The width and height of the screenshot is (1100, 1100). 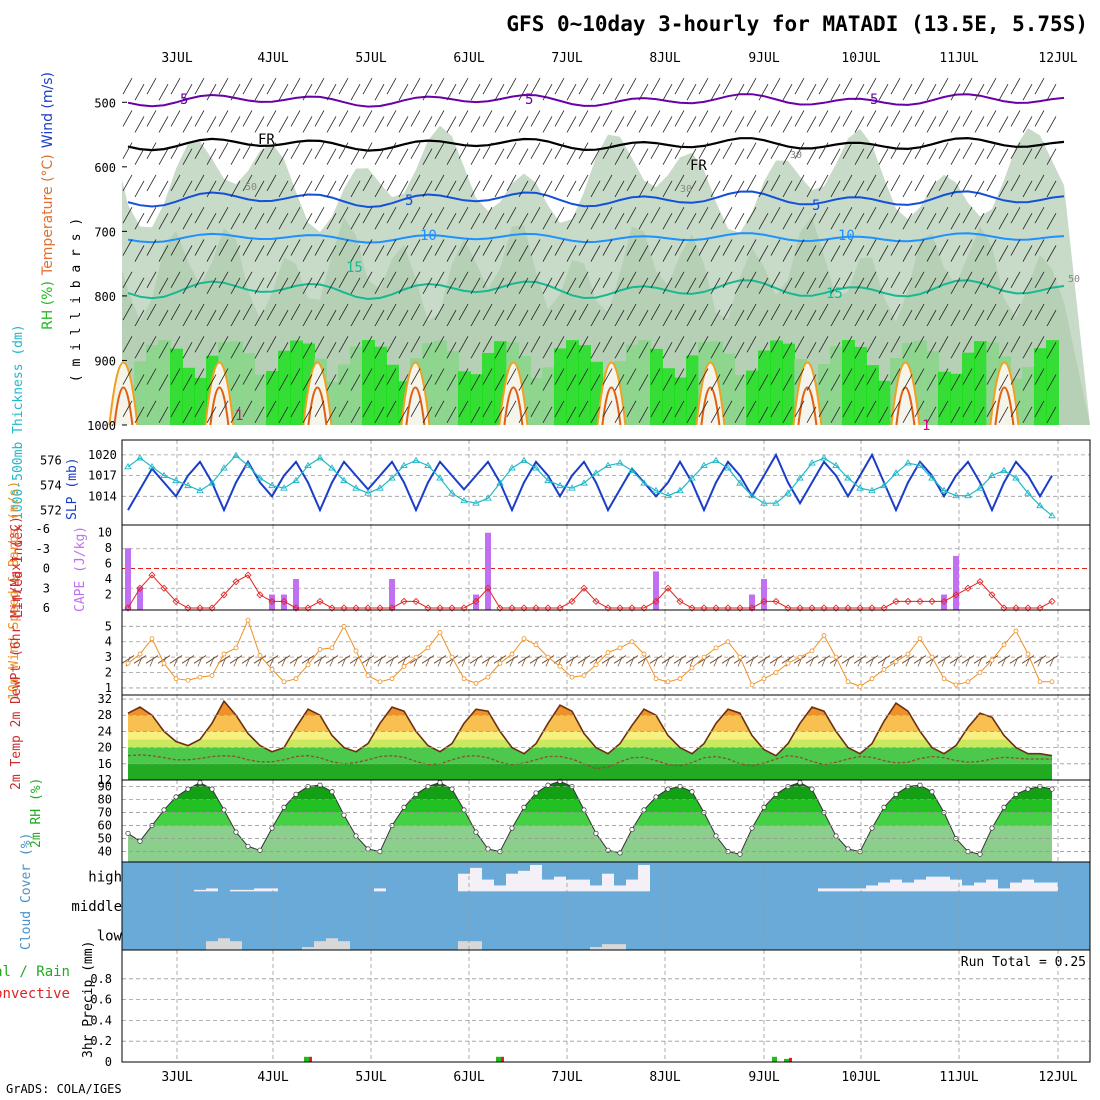 What do you see at coordinates (1074, 279) in the screenshot?
I see `contour-label: 50` at bounding box center [1074, 279].